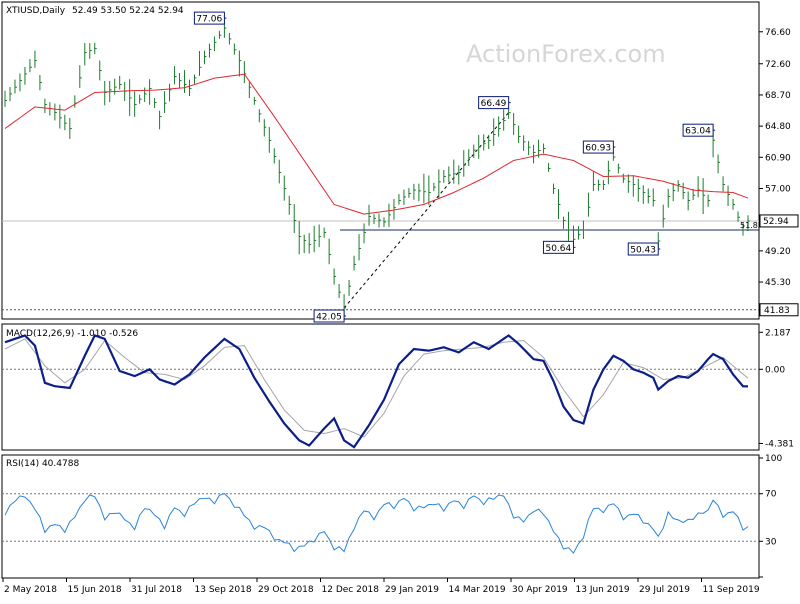  I want to click on swing-label: 42.05, so click(330, 316).